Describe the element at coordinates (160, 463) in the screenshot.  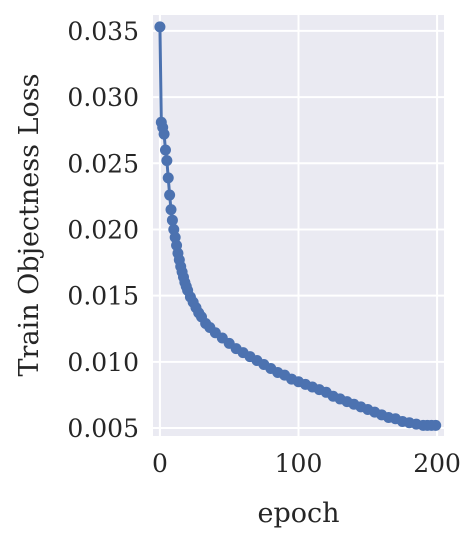
I see `x-tick-label: 0` at that location.